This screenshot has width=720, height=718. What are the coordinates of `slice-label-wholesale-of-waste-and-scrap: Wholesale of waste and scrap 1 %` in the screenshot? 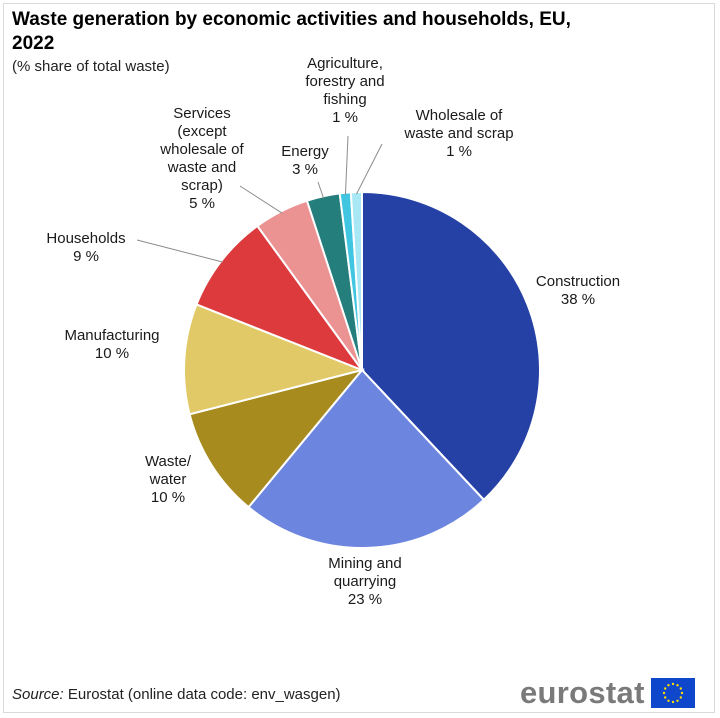 It's located at (458, 133).